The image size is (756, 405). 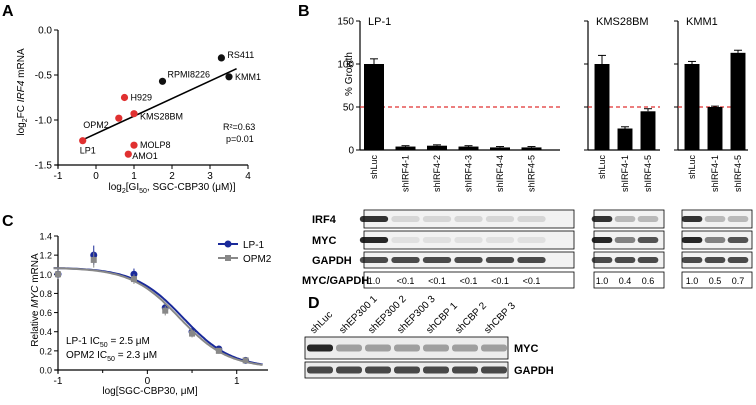 What do you see at coordinates (45, 313) in the screenshot?
I see `panel-c-y-tick-label: 0.6` at bounding box center [45, 313].